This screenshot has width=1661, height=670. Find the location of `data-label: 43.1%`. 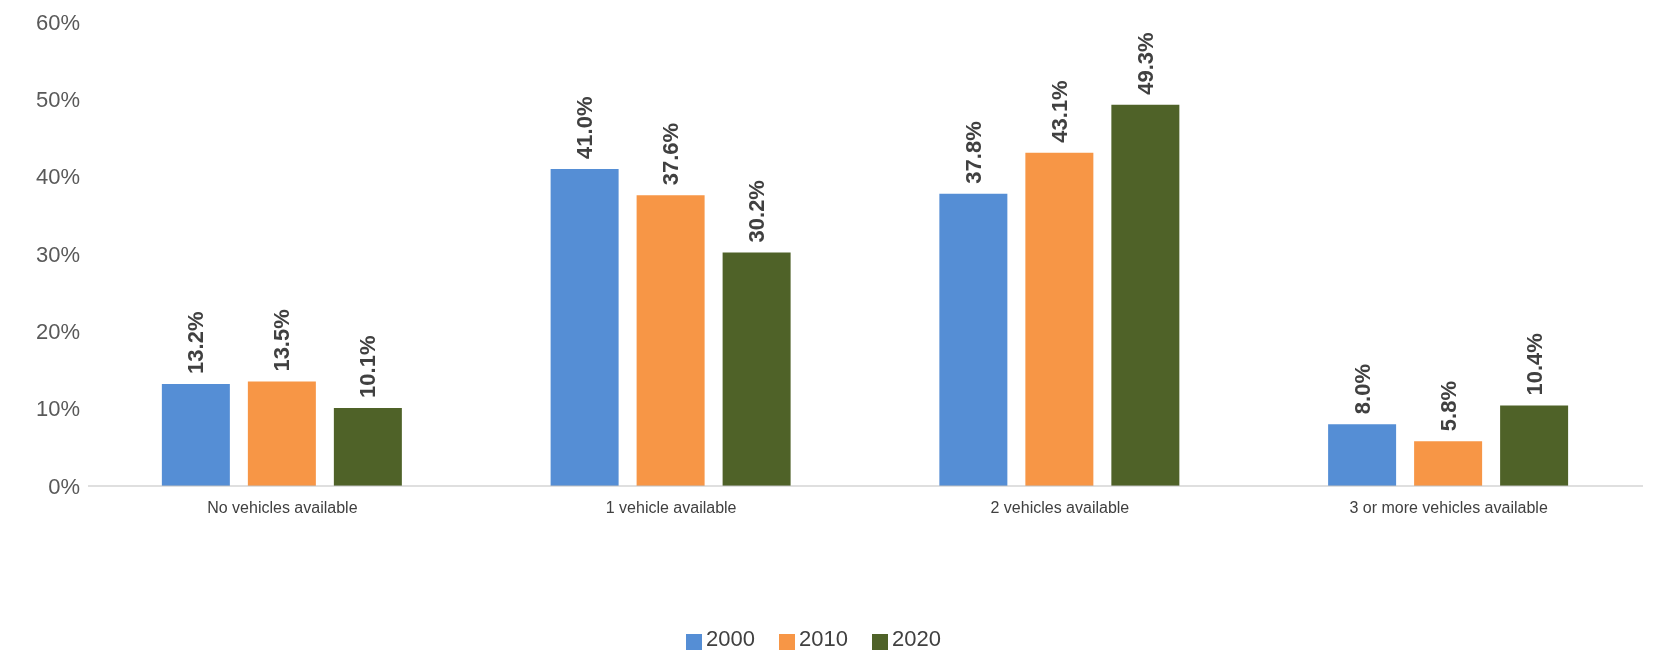

data-label: 43.1% is located at coordinates (1059, 111).